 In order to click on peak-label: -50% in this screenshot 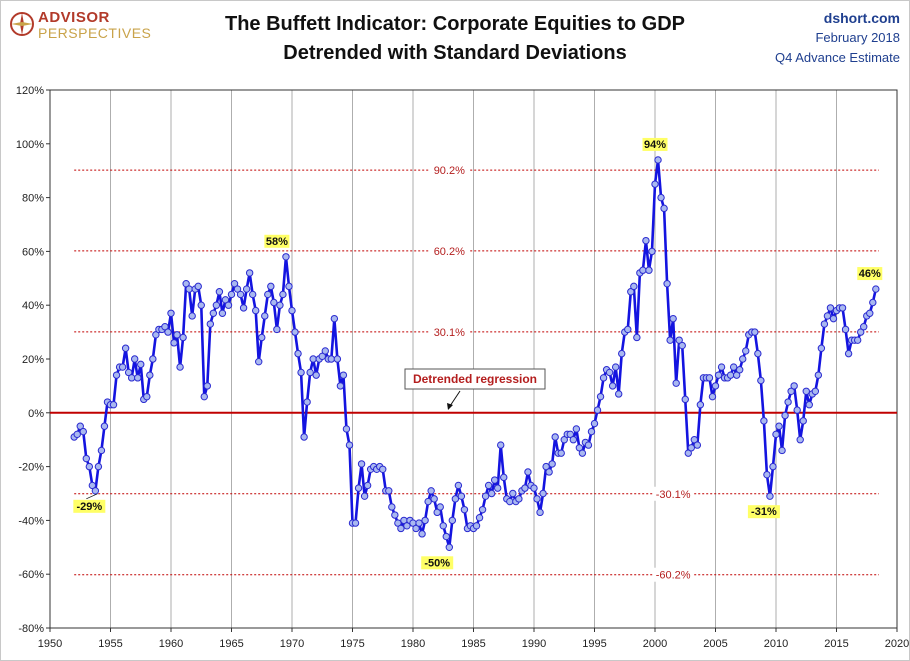, I will do `click(437, 563)`.